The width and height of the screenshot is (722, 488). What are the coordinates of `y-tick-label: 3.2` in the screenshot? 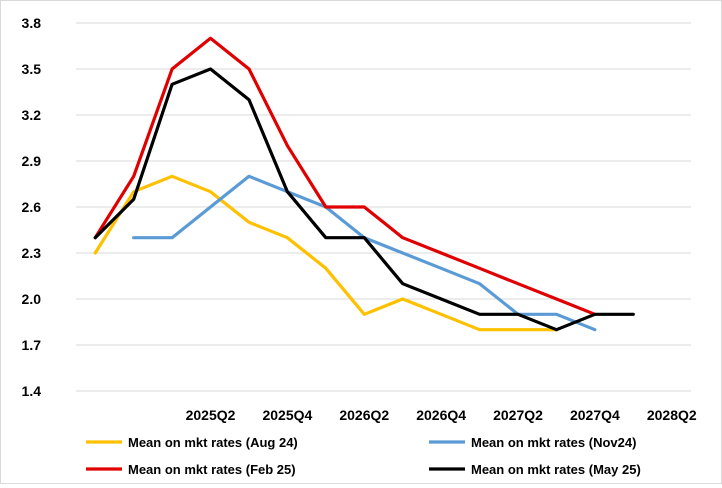 It's located at (32, 115).